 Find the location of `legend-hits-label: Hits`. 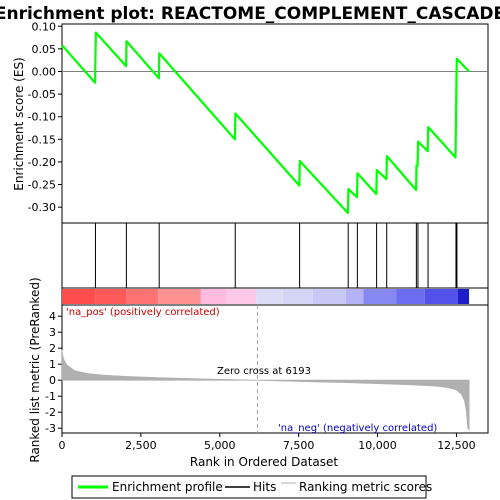

legend-hits-label: Hits is located at coordinates (264, 487).